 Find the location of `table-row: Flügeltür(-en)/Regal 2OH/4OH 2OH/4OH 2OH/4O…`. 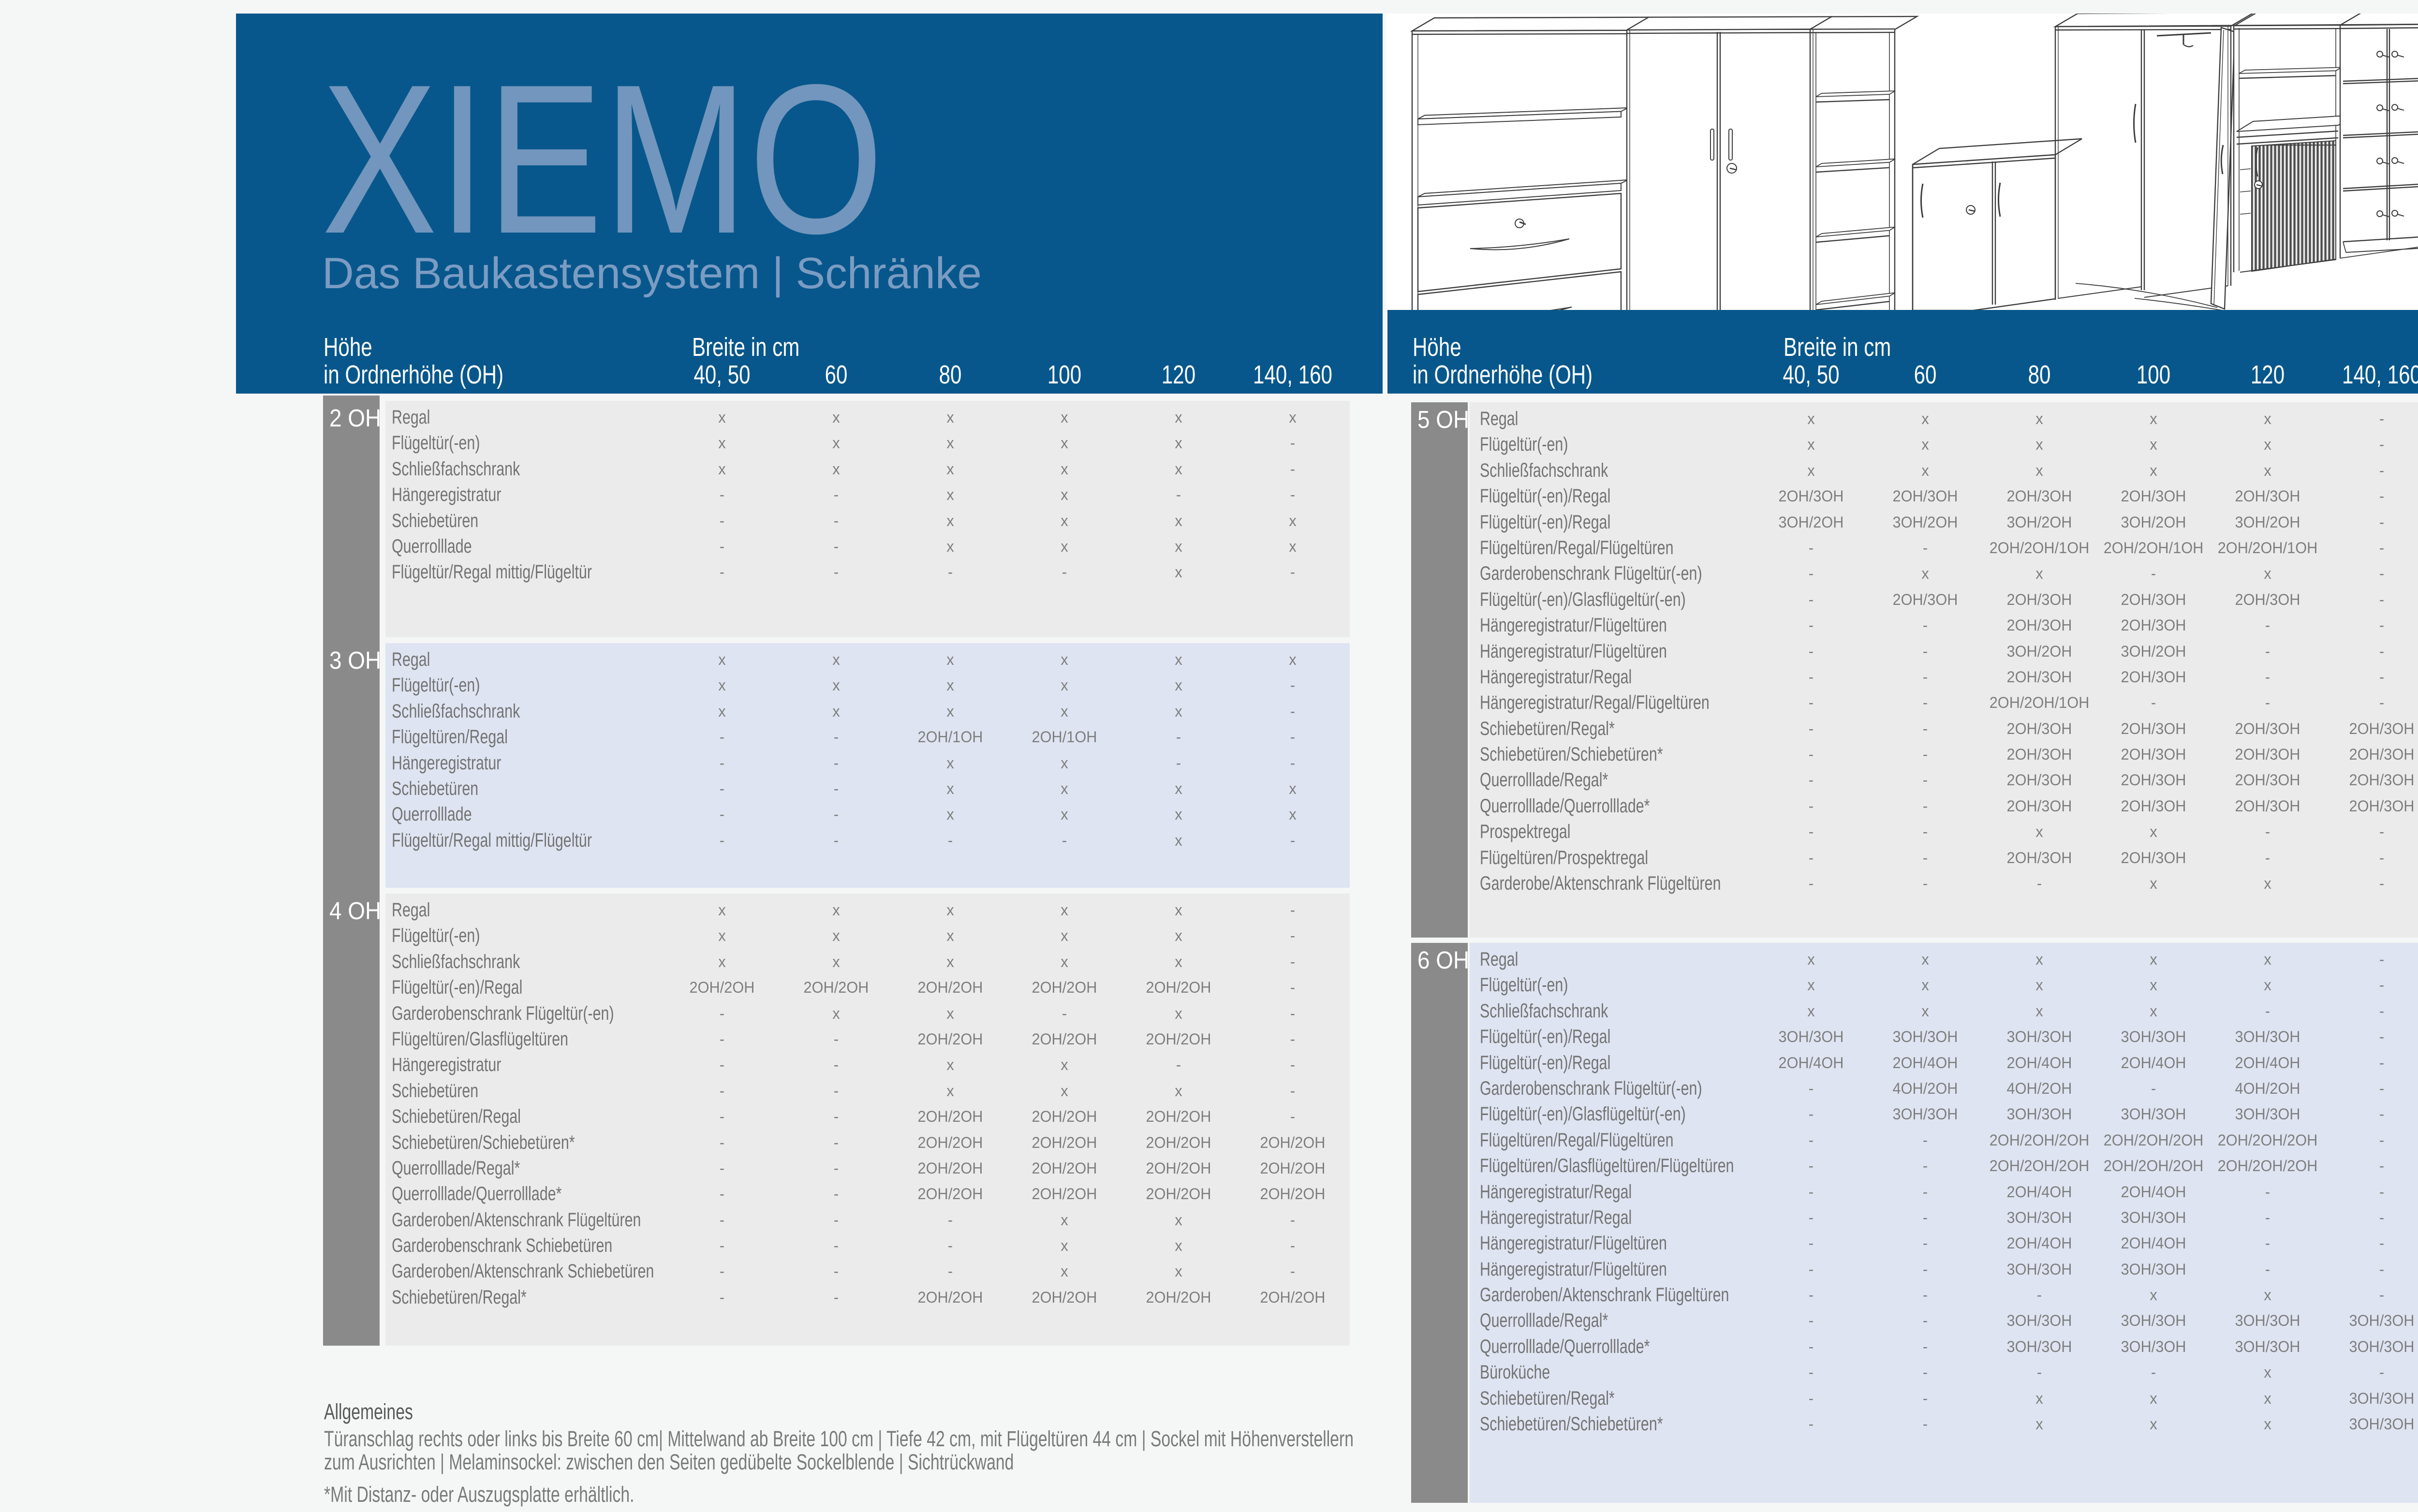

table-row: Flügeltür(-en)/Regal 2OH/4OH 2OH/4OH 2OH/4O… is located at coordinates (1944, 1063).